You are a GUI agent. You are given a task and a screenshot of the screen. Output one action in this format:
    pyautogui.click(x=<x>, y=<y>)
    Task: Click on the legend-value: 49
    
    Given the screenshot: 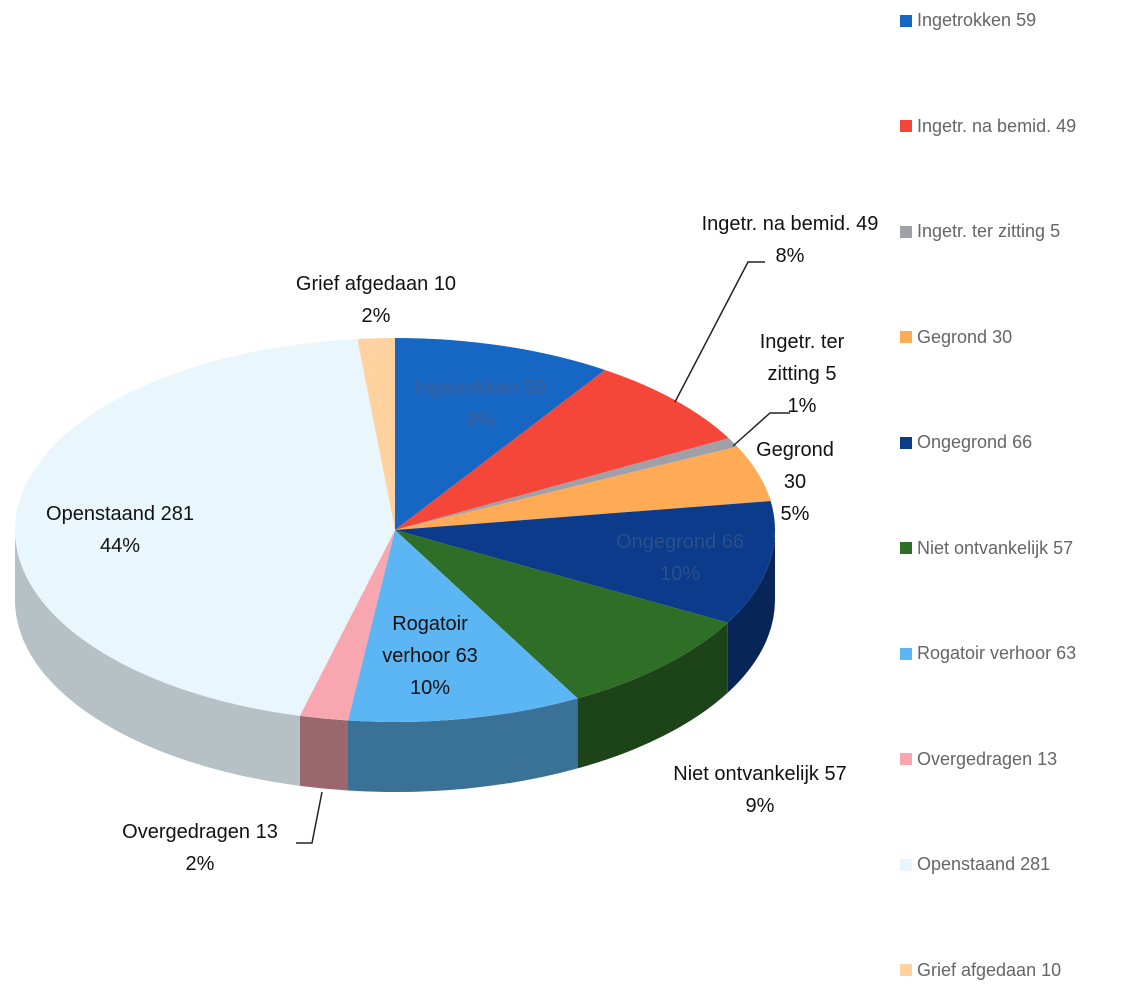 What is the action you would take?
    pyautogui.click(x=1066, y=125)
    